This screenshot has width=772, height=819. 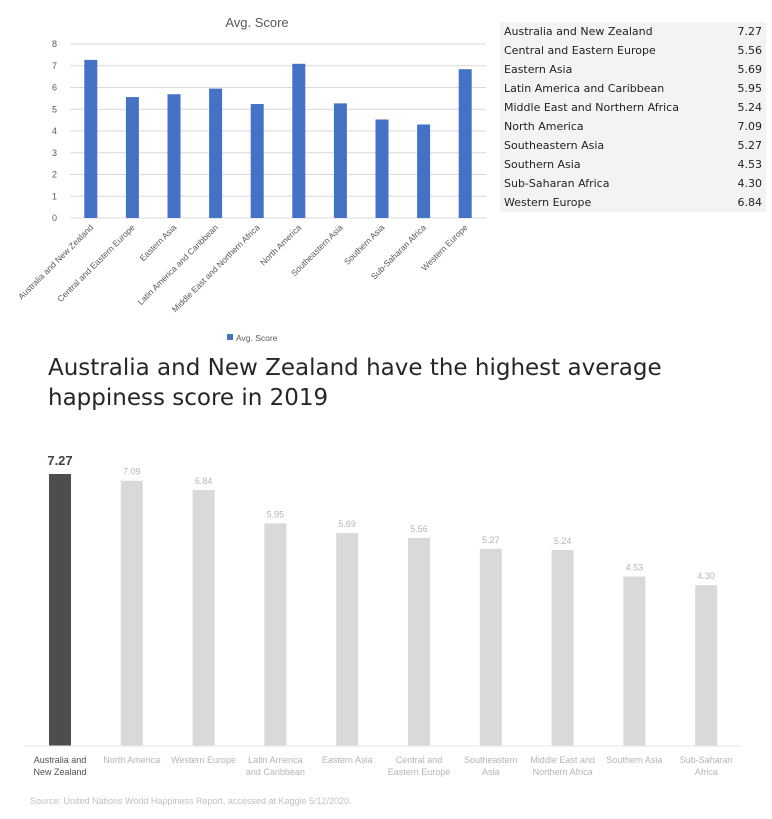 I want to click on x-category-label: Western Europe, so click(x=203, y=760).